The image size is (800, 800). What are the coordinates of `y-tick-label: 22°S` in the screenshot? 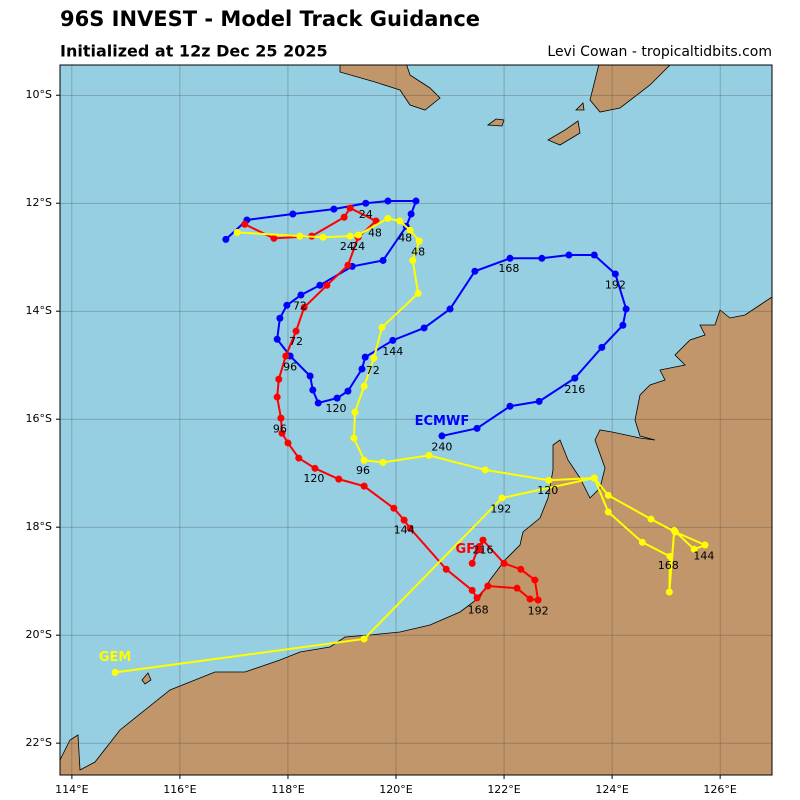 It's located at (39, 742).